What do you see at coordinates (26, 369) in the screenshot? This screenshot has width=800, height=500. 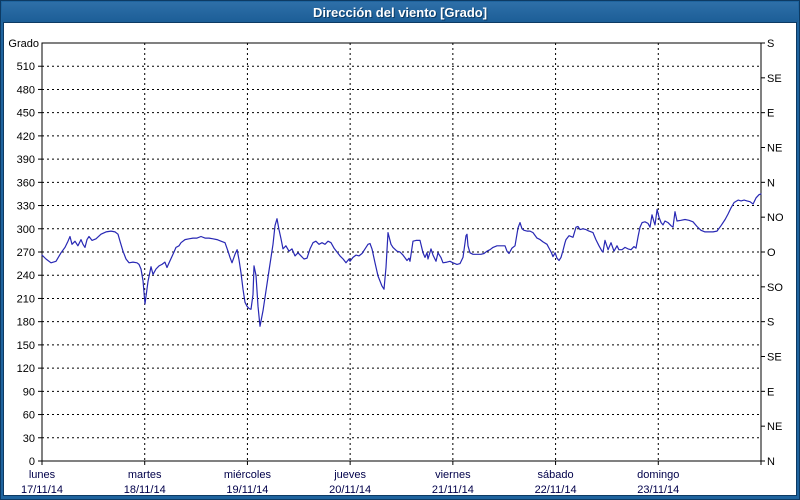 I see `y-left-tick-label: 120` at bounding box center [26, 369].